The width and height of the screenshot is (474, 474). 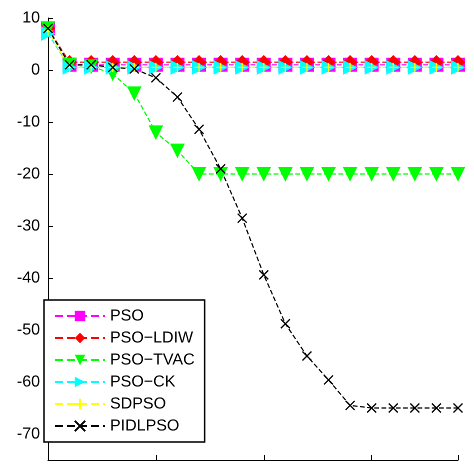 I want to click on legend-label: PIDLPSO, so click(x=145, y=426).